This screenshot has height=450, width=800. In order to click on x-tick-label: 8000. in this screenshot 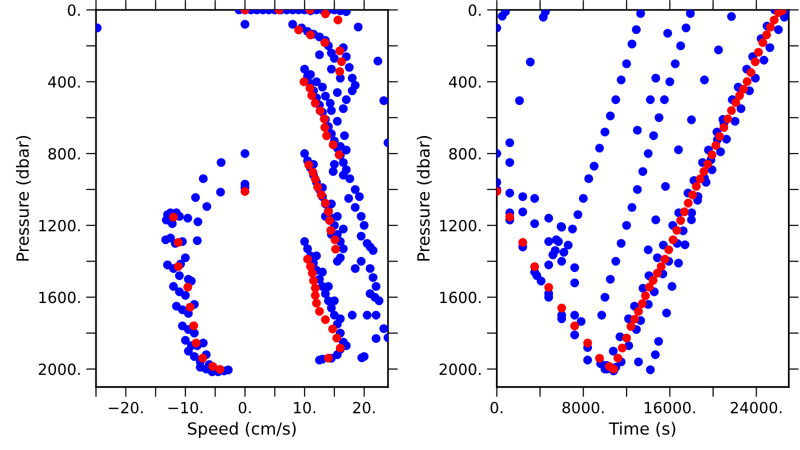, I will do `click(583, 408)`.